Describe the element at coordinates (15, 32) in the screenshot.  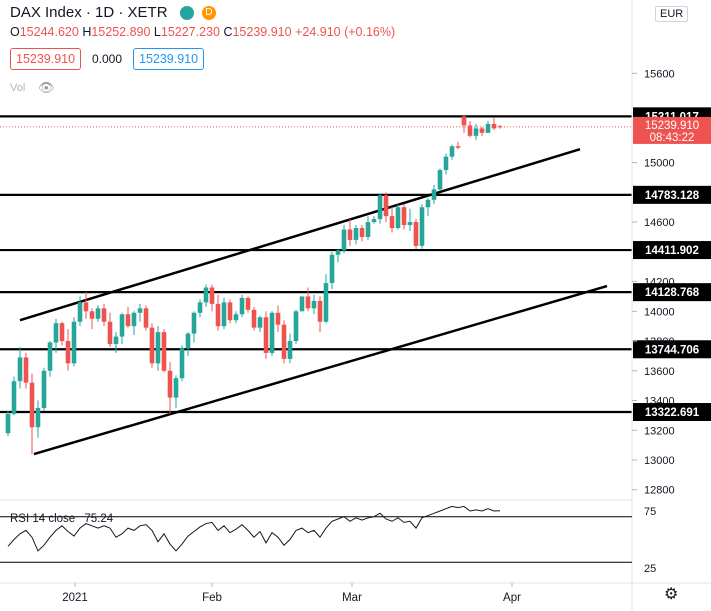
I see `open-key: O` at that location.